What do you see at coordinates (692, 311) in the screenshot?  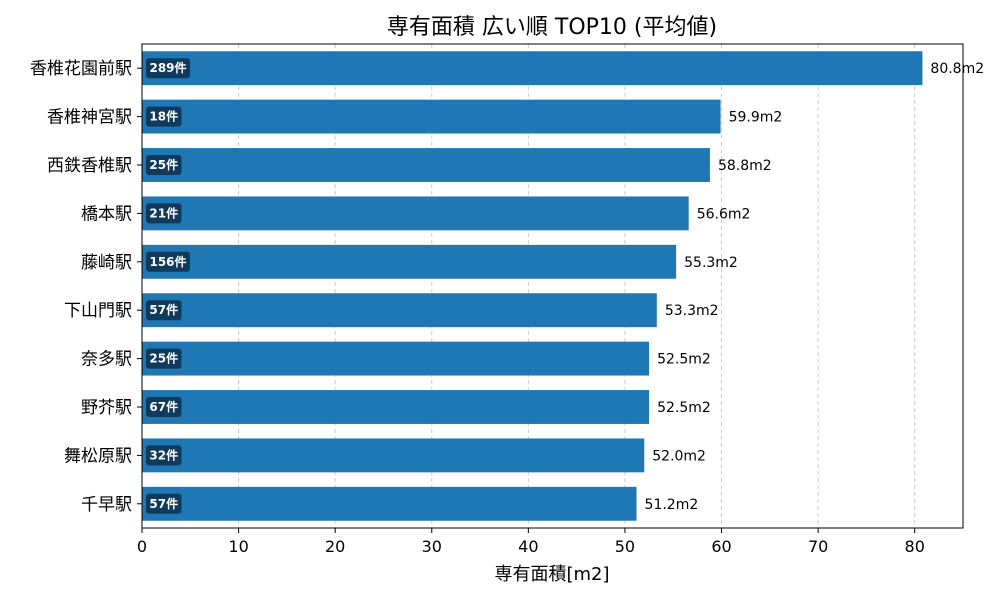 I see `value-label: 53.3m2` at bounding box center [692, 311].